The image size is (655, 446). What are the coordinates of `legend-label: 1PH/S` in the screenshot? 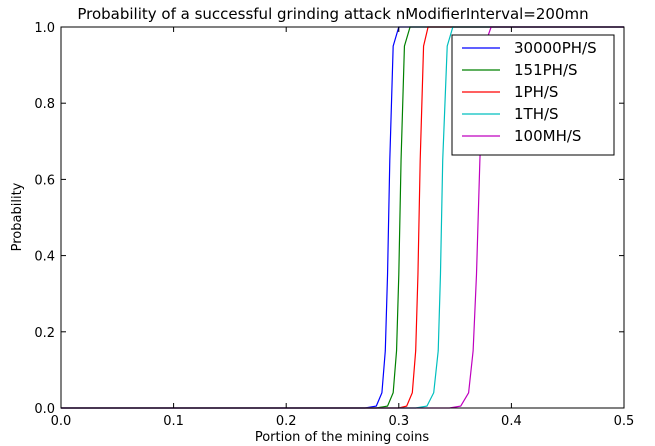 It's located at (536, 92).